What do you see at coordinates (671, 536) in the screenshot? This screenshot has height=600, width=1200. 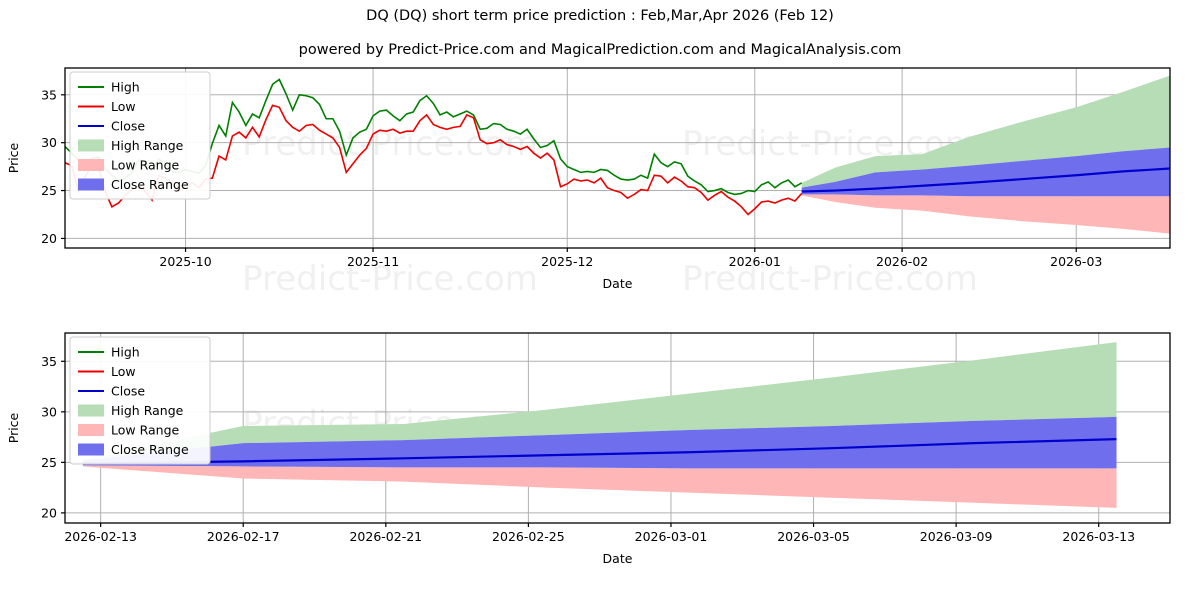 I see `x-tick-label: 2026-03-01` at bounding box center [671, 536].